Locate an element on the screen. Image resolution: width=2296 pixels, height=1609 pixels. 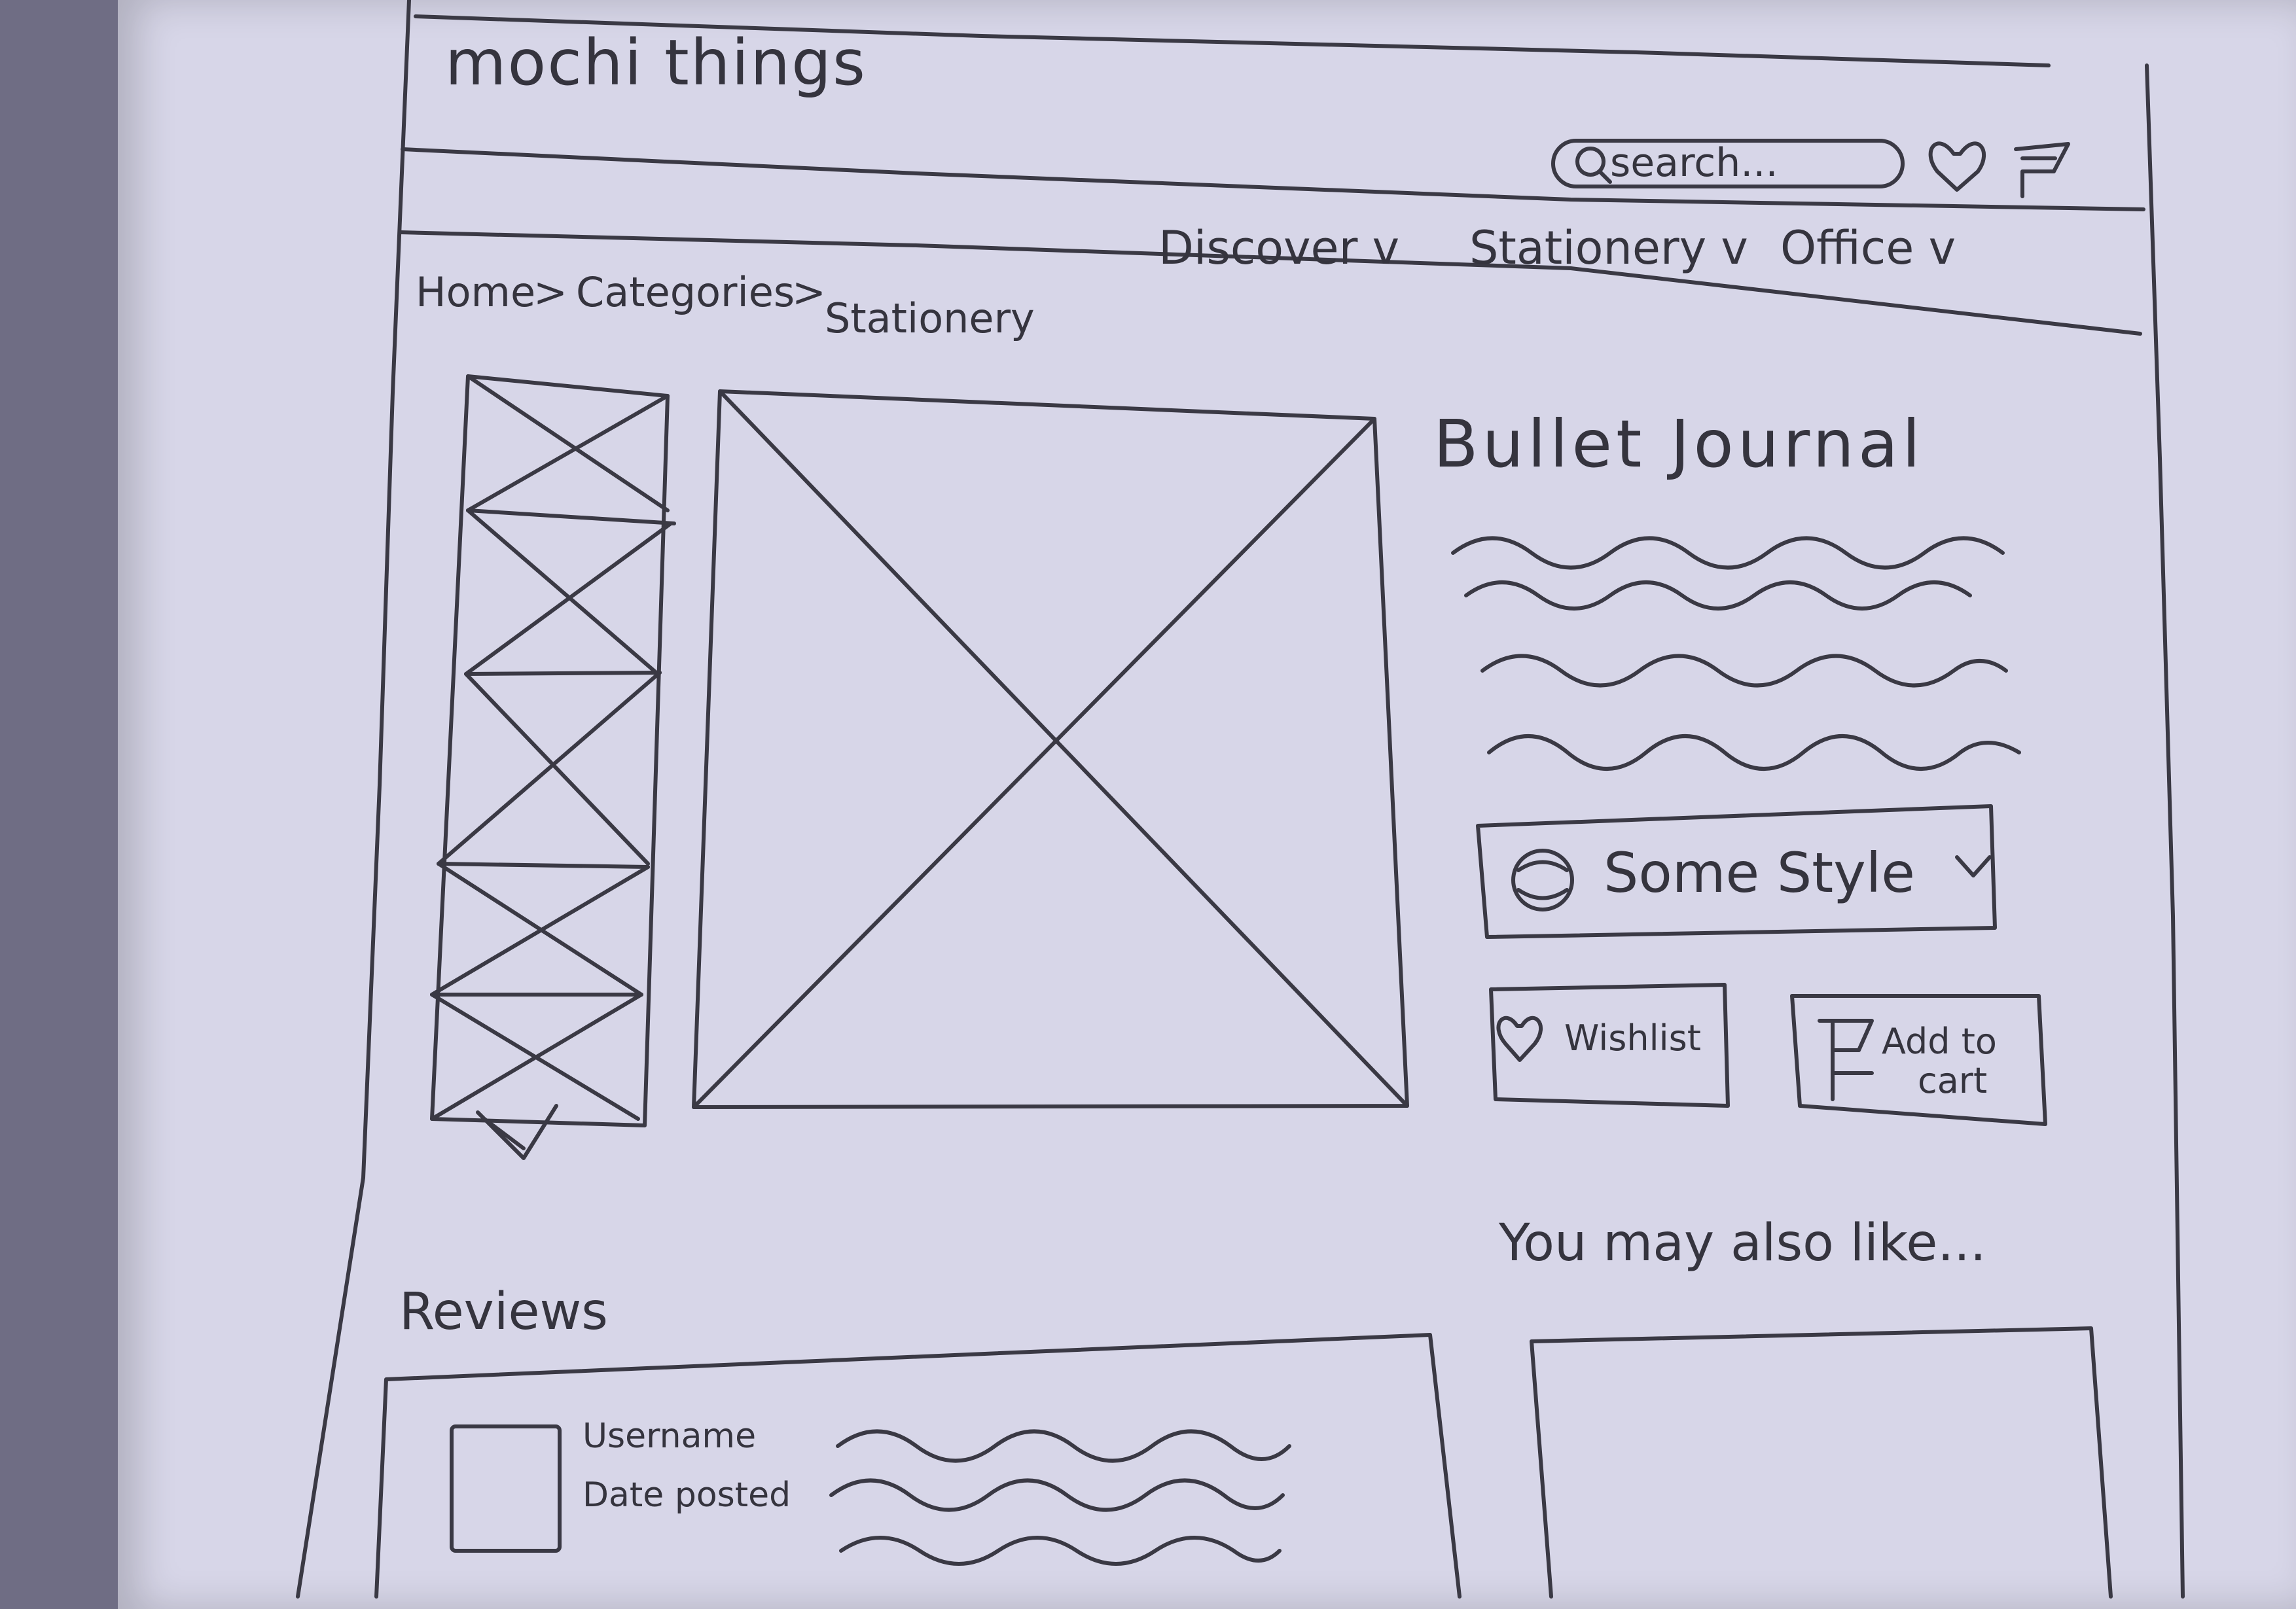
review-date: Date posted is located at coordinates (687, 1495).